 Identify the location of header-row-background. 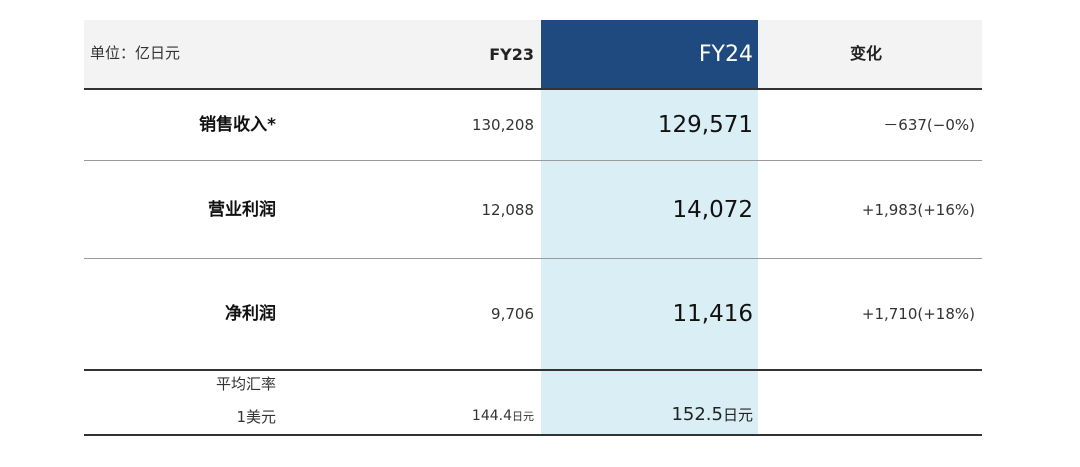
(533, 54).